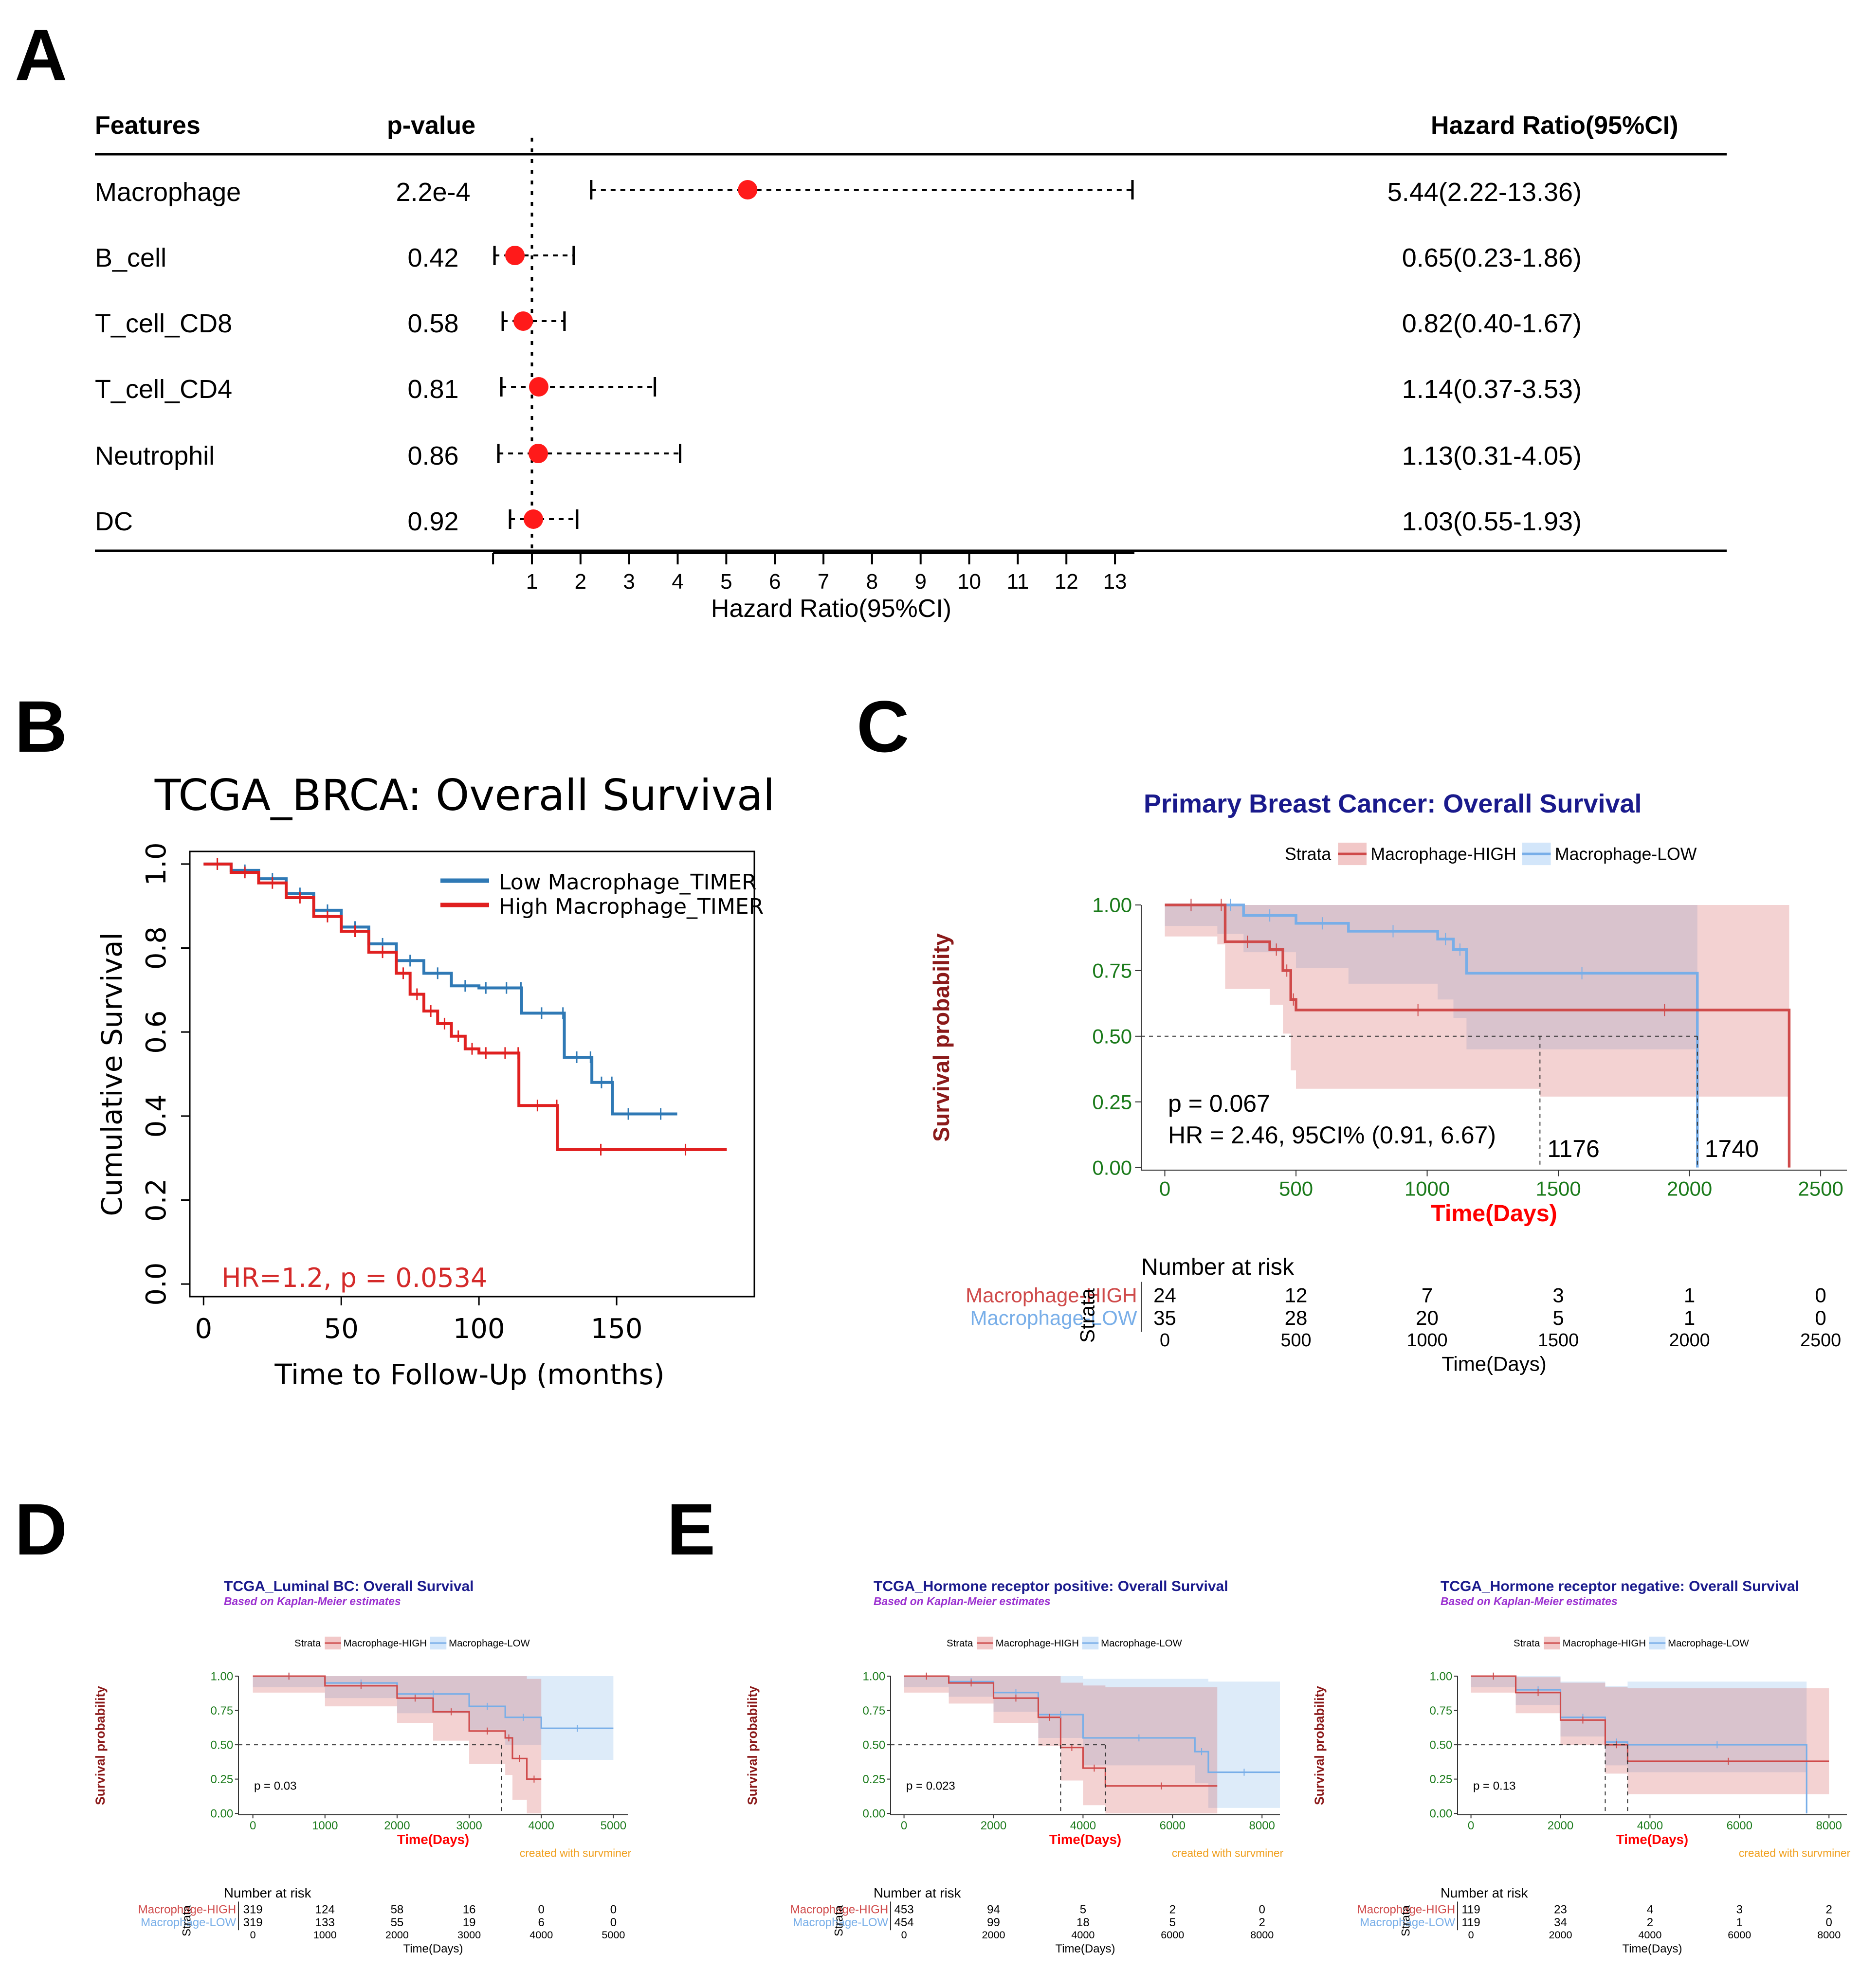 The image size is (1861, 1988). Describe the element at coordinates (1484, 192) in the screenshot. I see `hr-ci-label: 5.44(2.22-13.36)` at that location.